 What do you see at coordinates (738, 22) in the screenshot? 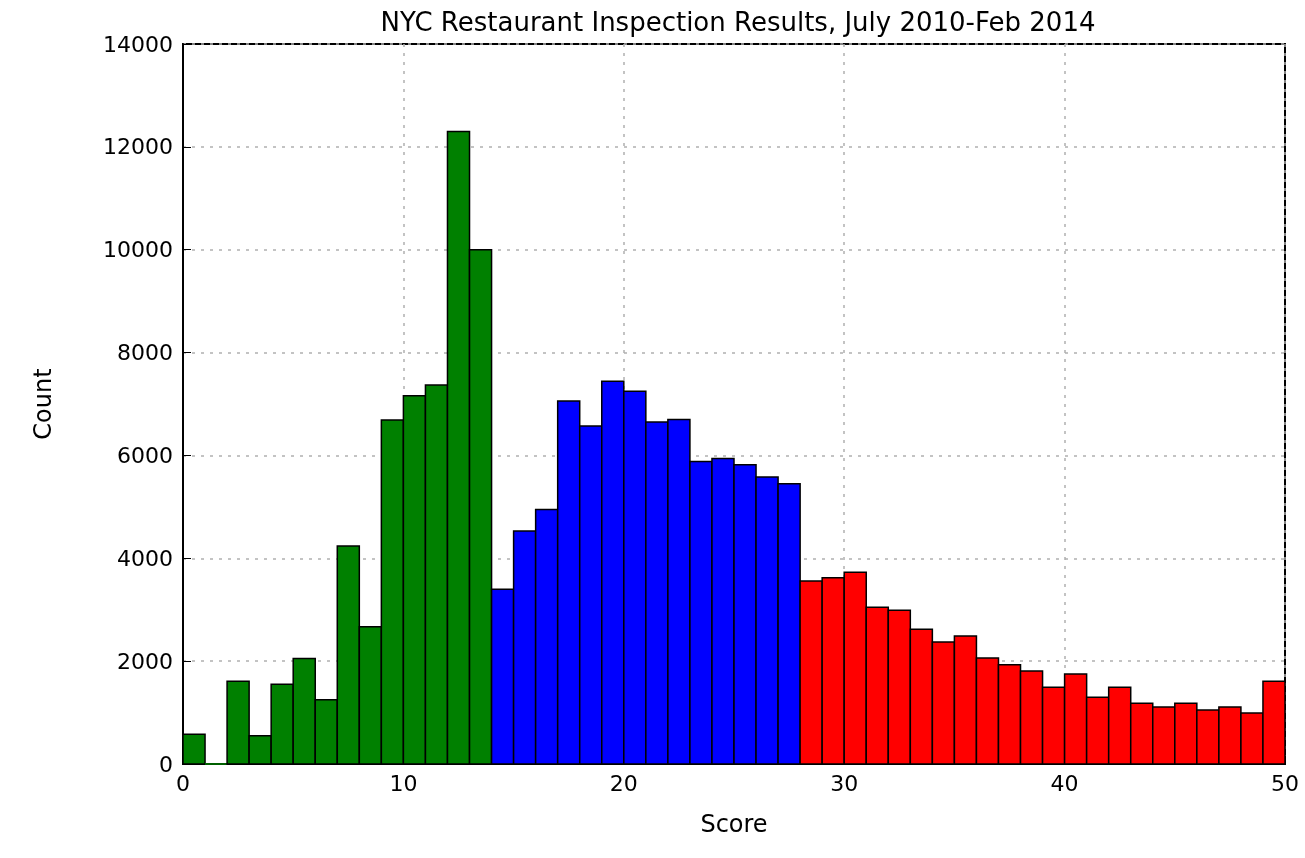
I see `chart-title: NYC Restaurant Inspection Results, July 2010-Feb 2014` at bounding box center [738, 22].